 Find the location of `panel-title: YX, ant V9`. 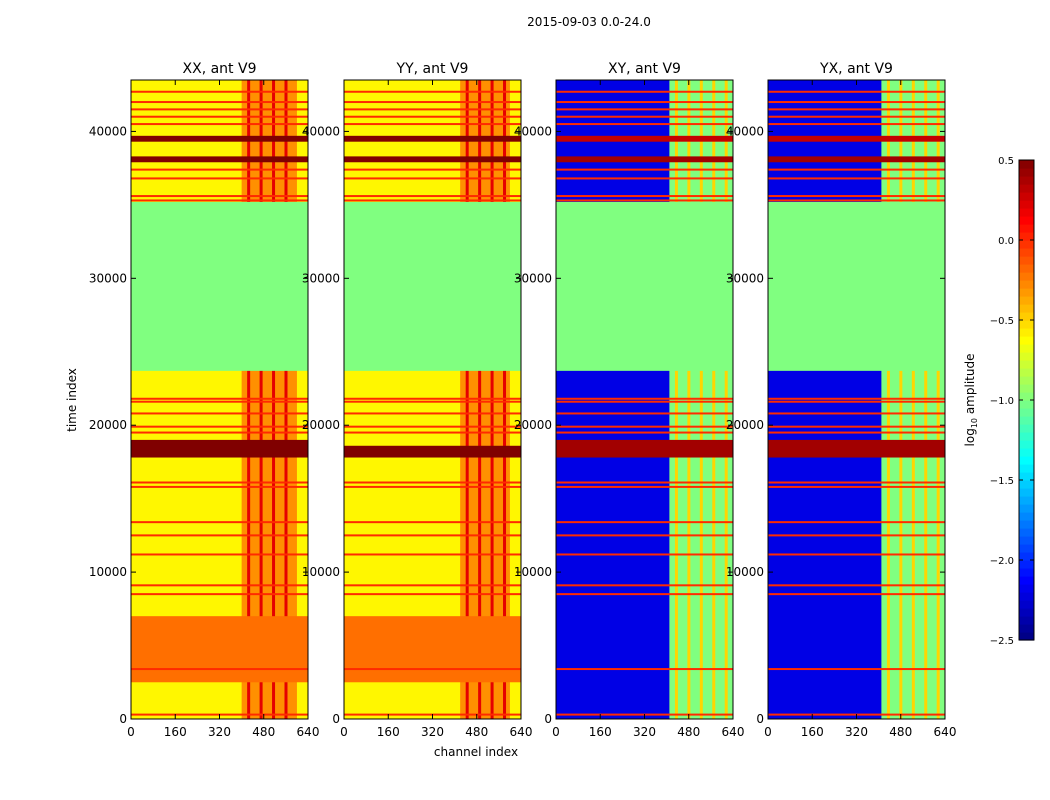

panel-title: YX, ant V9 is located at coordinates (856, 69).